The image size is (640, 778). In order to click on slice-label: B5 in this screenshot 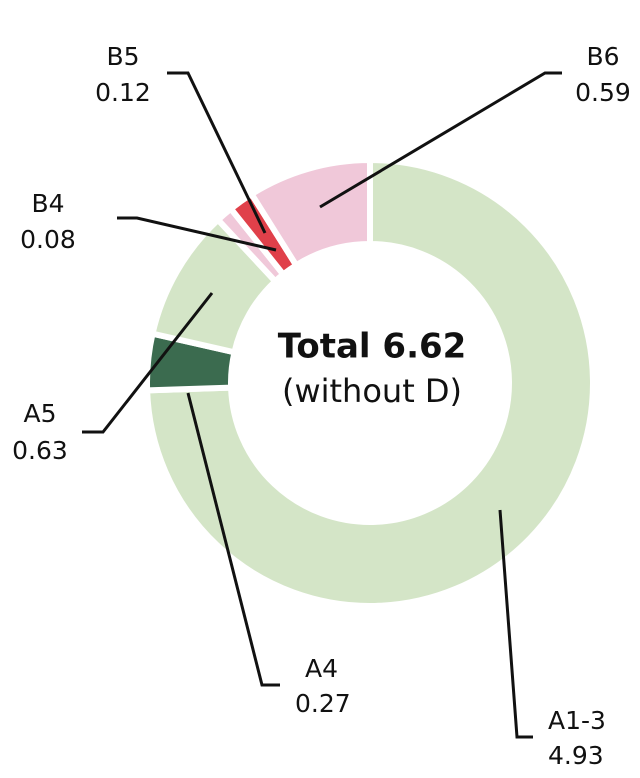, I will do `click(122, 56)`.